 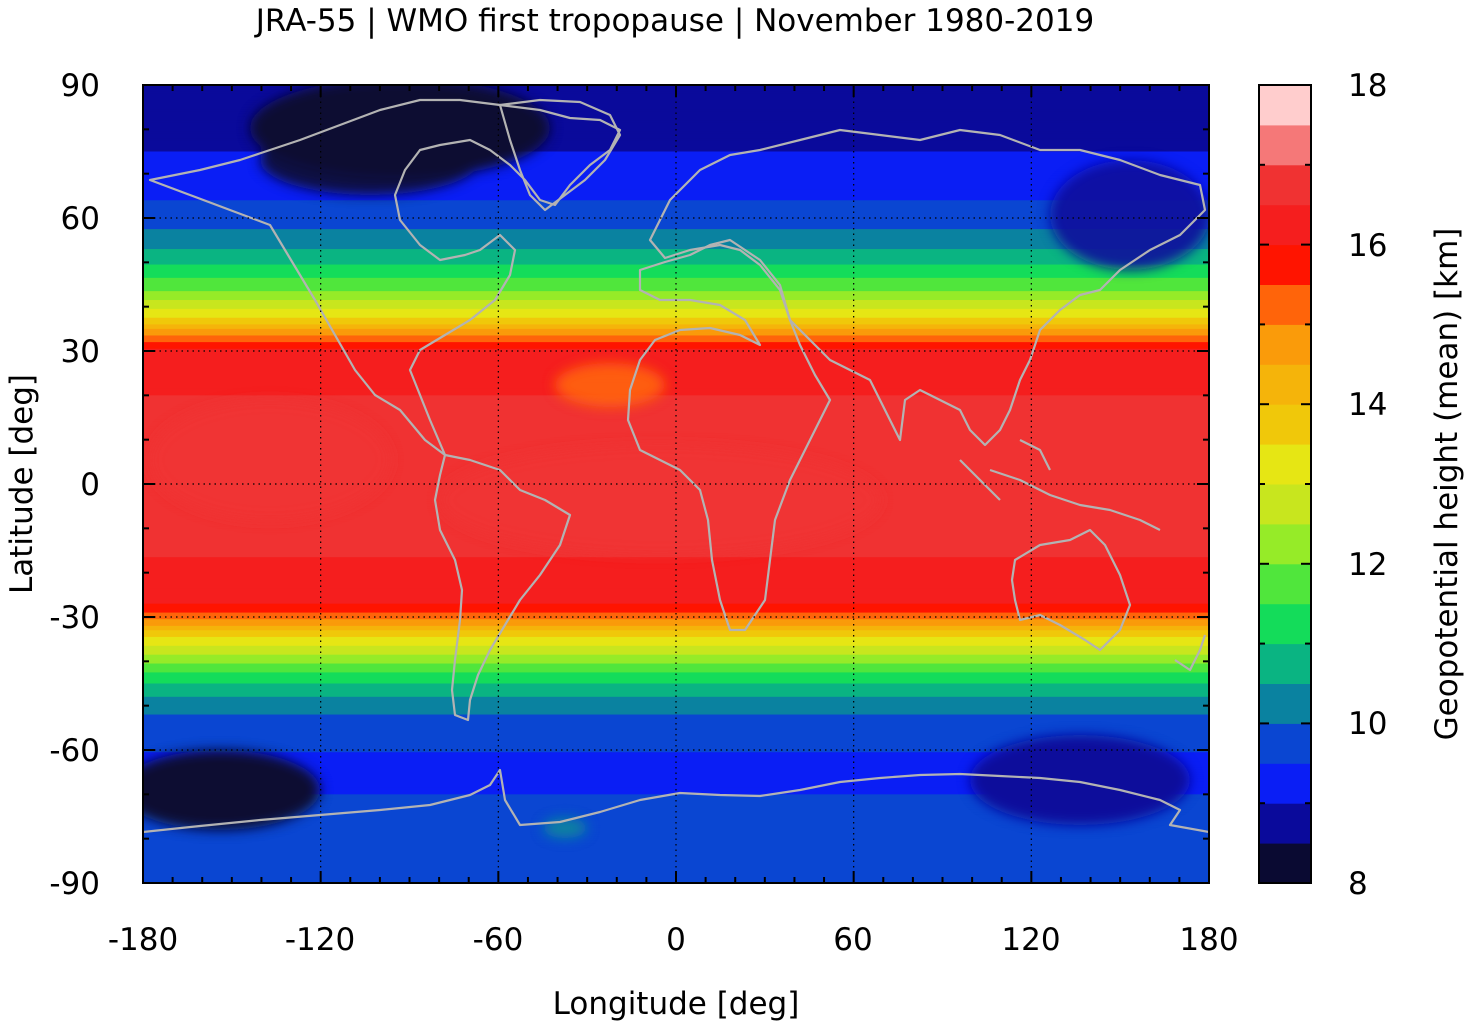 I want to click on coastline-australia, so click(x=1071, y=590).